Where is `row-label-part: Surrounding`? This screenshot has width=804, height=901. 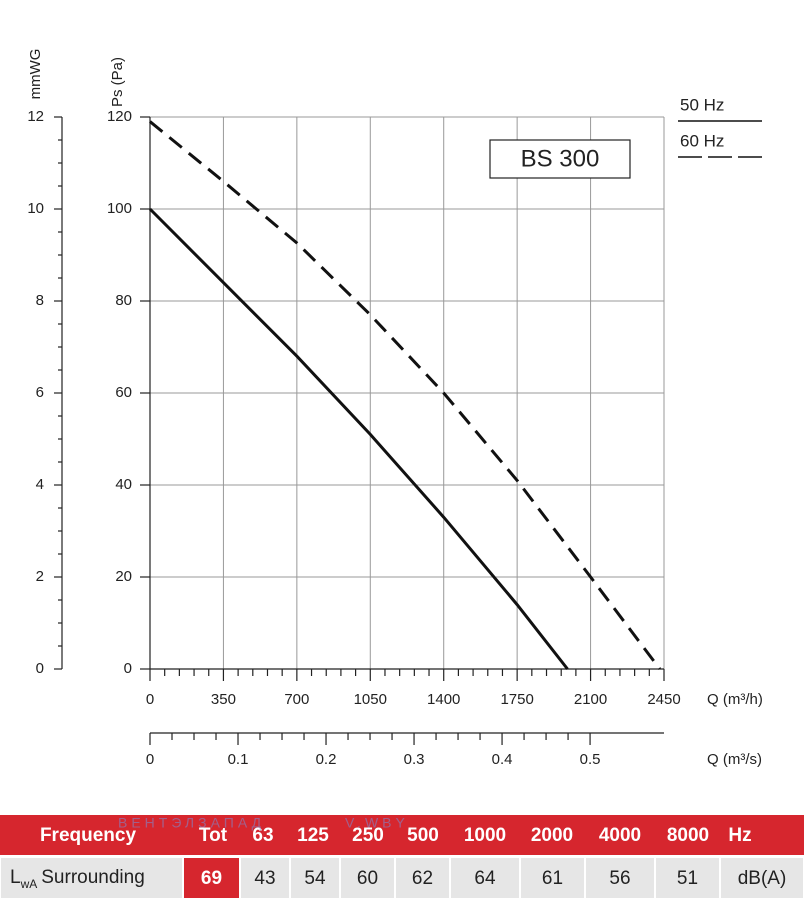
row-label-part: Surrounding is located at coordinates (93, 877).